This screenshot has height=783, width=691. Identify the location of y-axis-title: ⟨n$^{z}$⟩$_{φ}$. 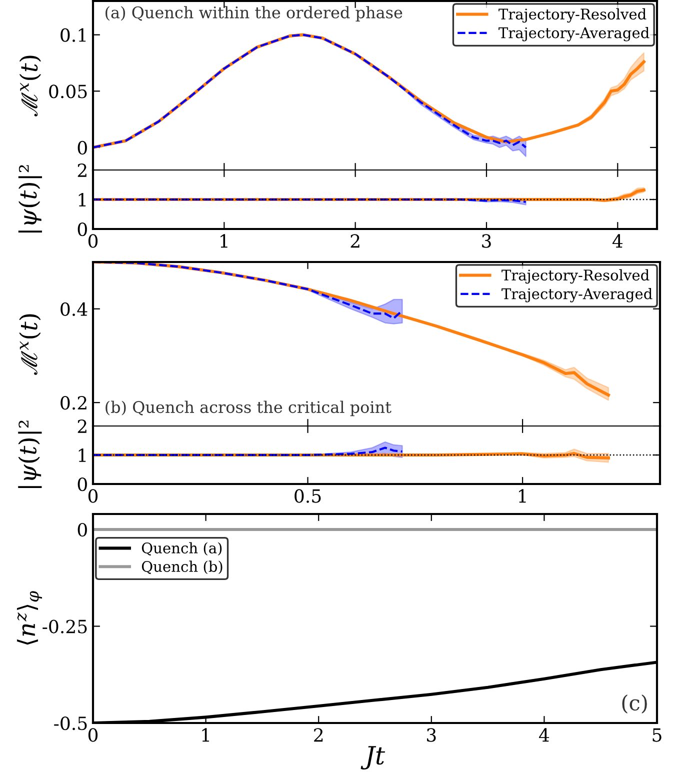
(29, 618).